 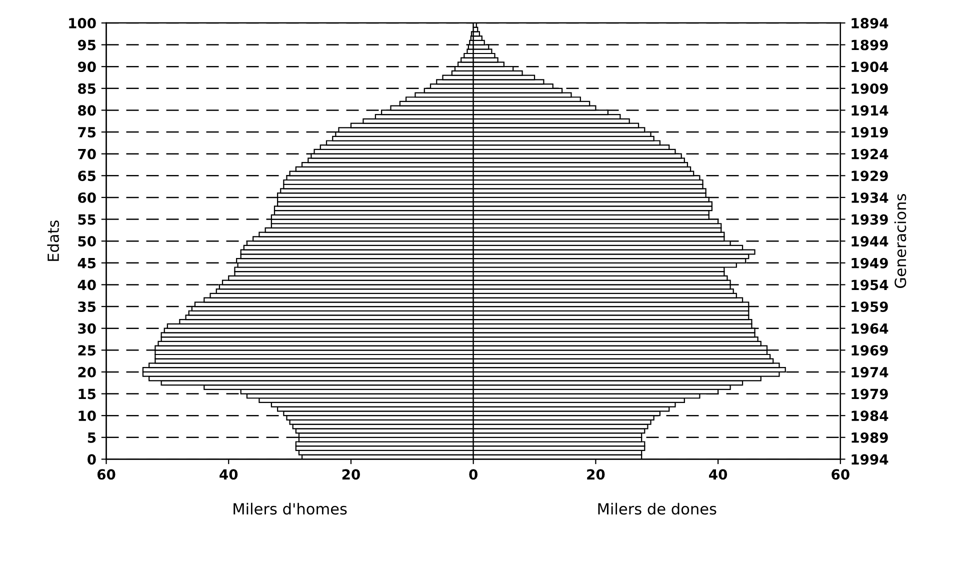 What do you see at coordinates (87, 67) in the screenshot?
I see `y-tick-label: 90` at bounding box center [87, 67].